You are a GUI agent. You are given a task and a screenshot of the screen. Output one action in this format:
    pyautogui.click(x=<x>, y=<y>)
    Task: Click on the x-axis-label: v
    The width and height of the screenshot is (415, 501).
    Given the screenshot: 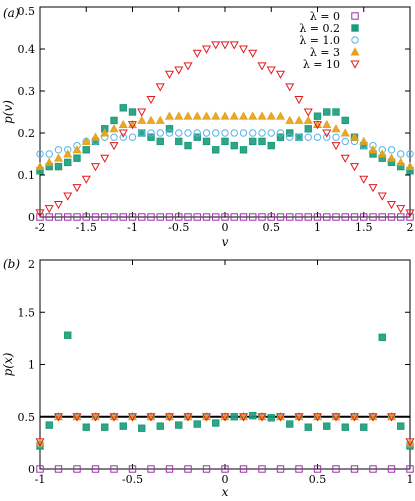 What is the action you would take?
    pyautogui.click(x=225, y=242)
    